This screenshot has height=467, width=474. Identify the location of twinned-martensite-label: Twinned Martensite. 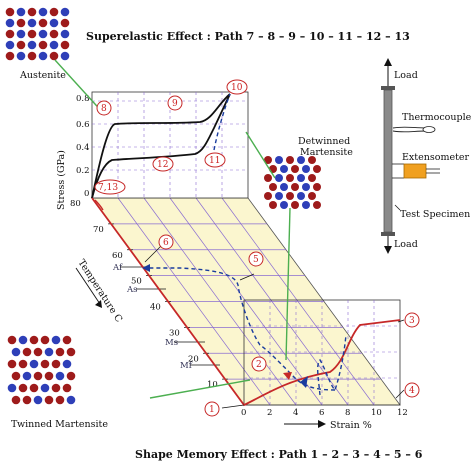
(59, 424).